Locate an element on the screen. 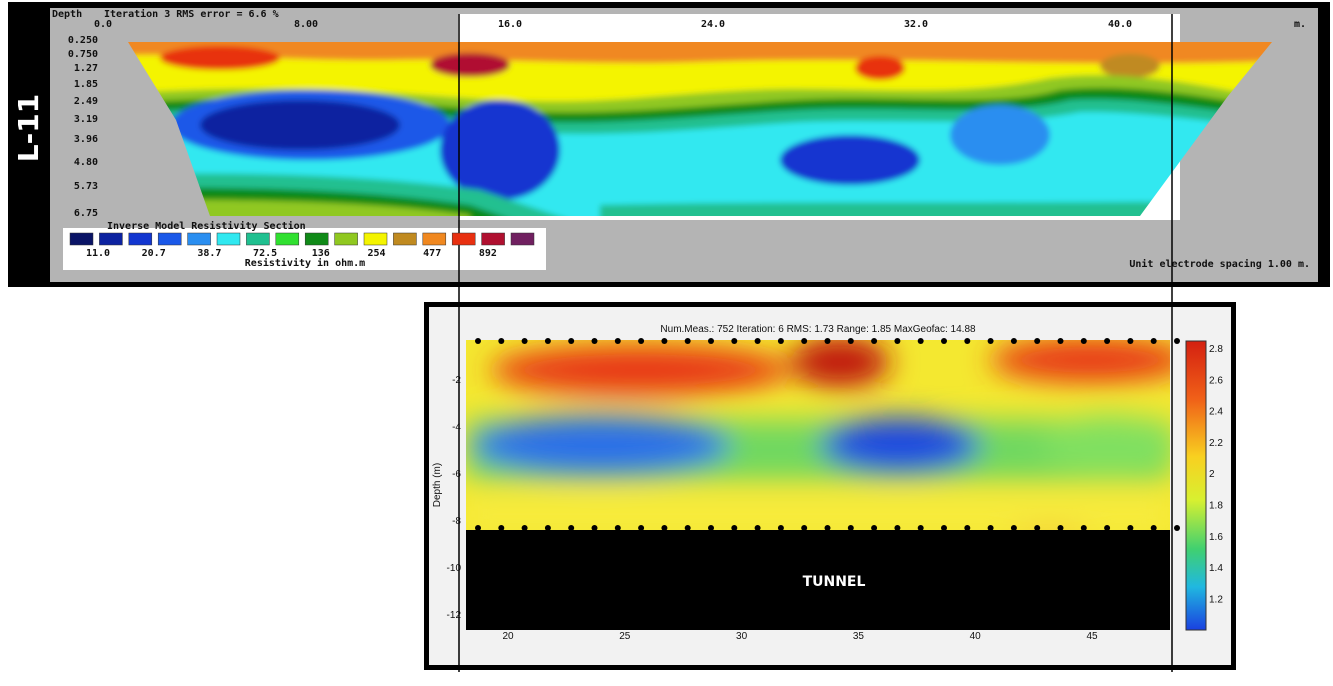  depth-label: 0.750 is located at coordinates (83, 54).